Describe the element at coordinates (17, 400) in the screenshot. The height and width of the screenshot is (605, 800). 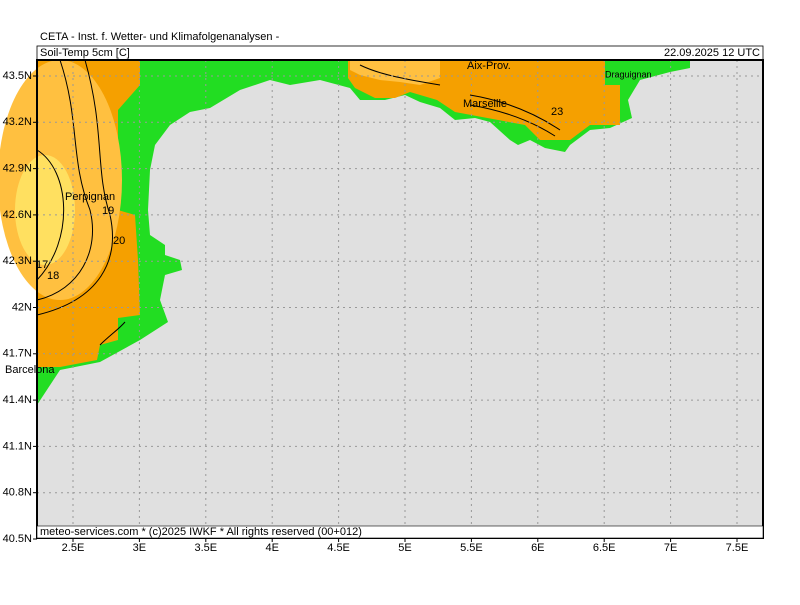
I see `lat-label: 41.4N` at that location.